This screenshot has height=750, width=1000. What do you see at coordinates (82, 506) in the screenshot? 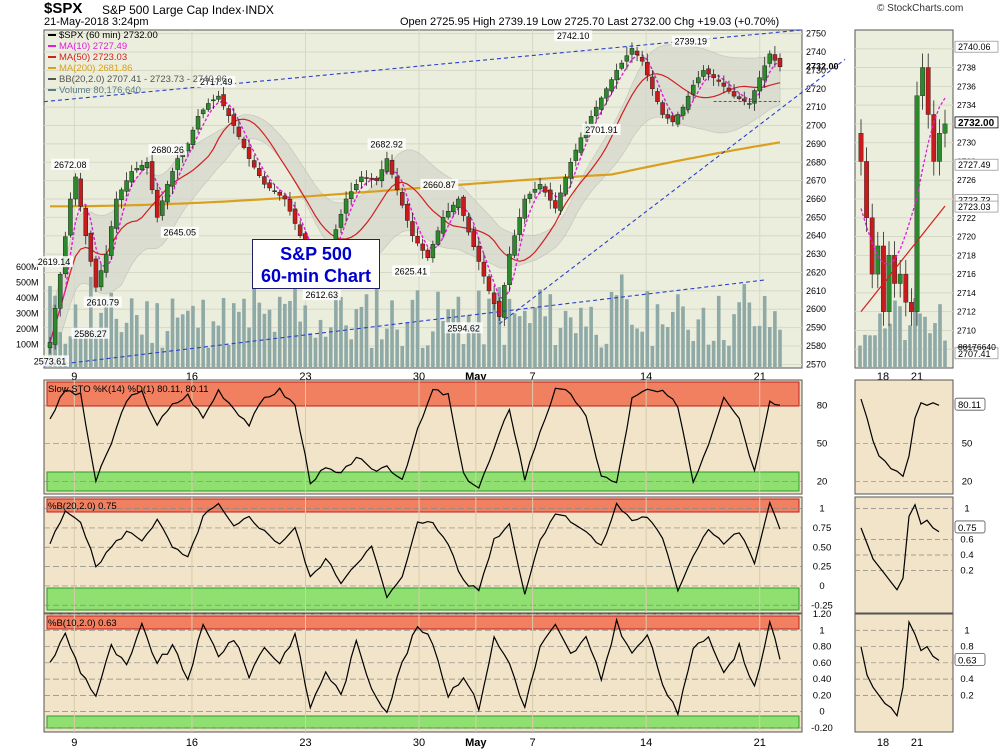
I see `percent-b20-legend: %B(20,2.0) 0.75` at bounding box center [82, 506].